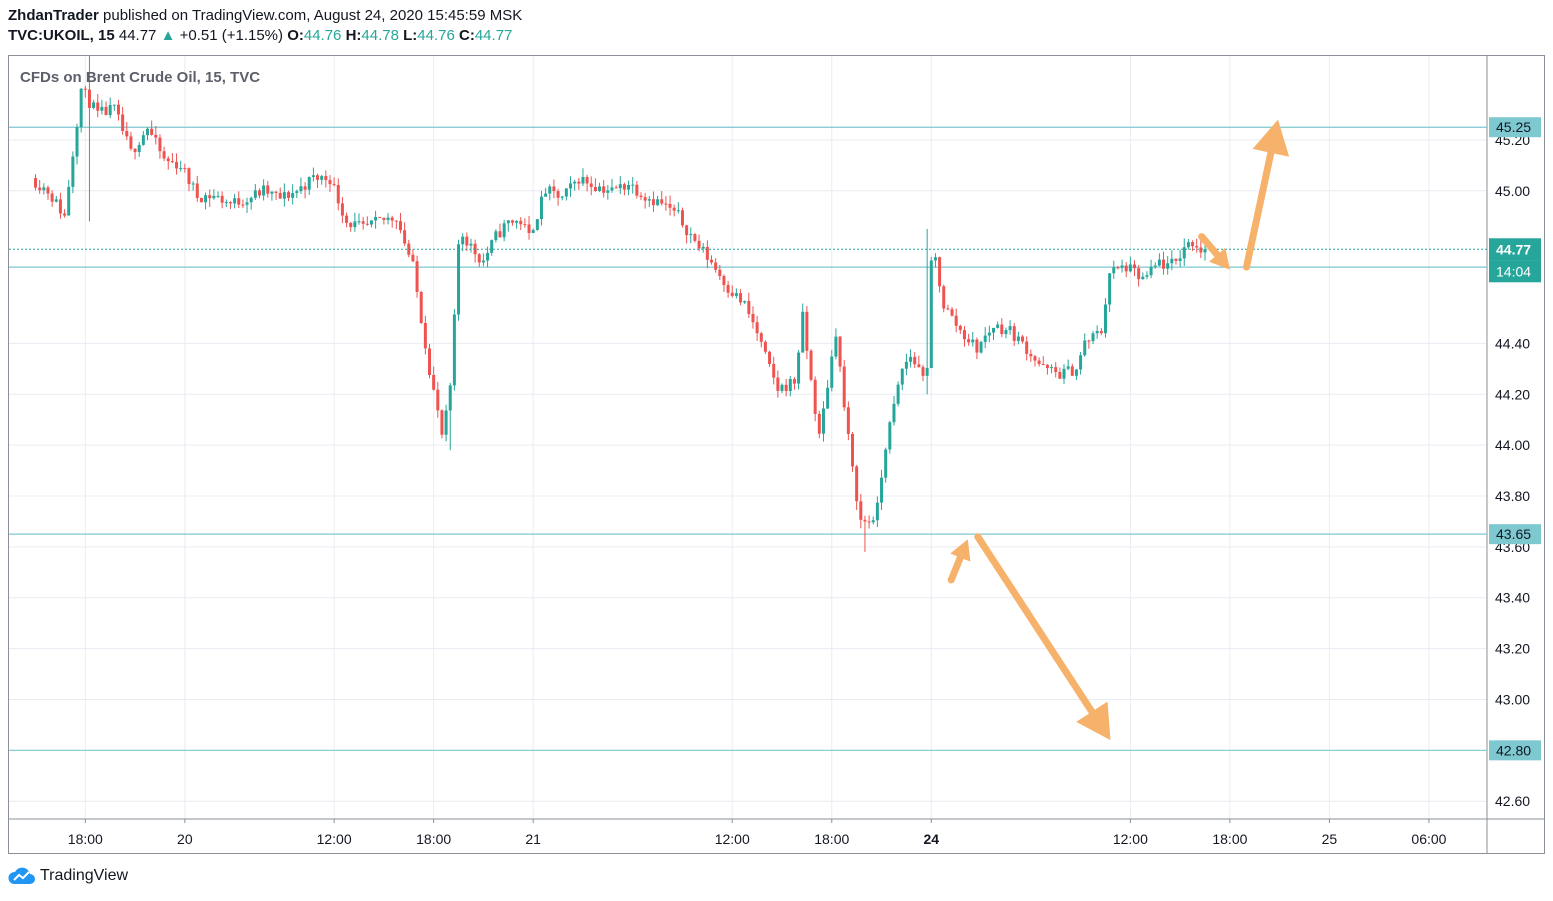  Describe the element at coordinates (168, 35) in the screenshot. I see `up-triangle-icon: ▲` at that location.